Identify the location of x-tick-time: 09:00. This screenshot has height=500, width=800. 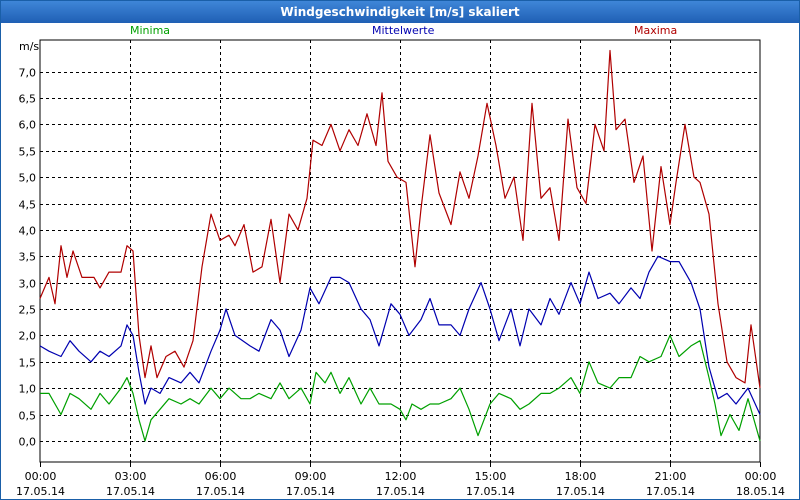
(311, 476).